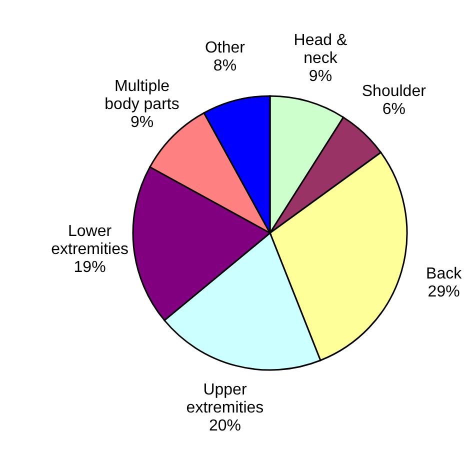 The image size is (465, 449). I want to click on slice-label: Shoulder, so click(394, 91).